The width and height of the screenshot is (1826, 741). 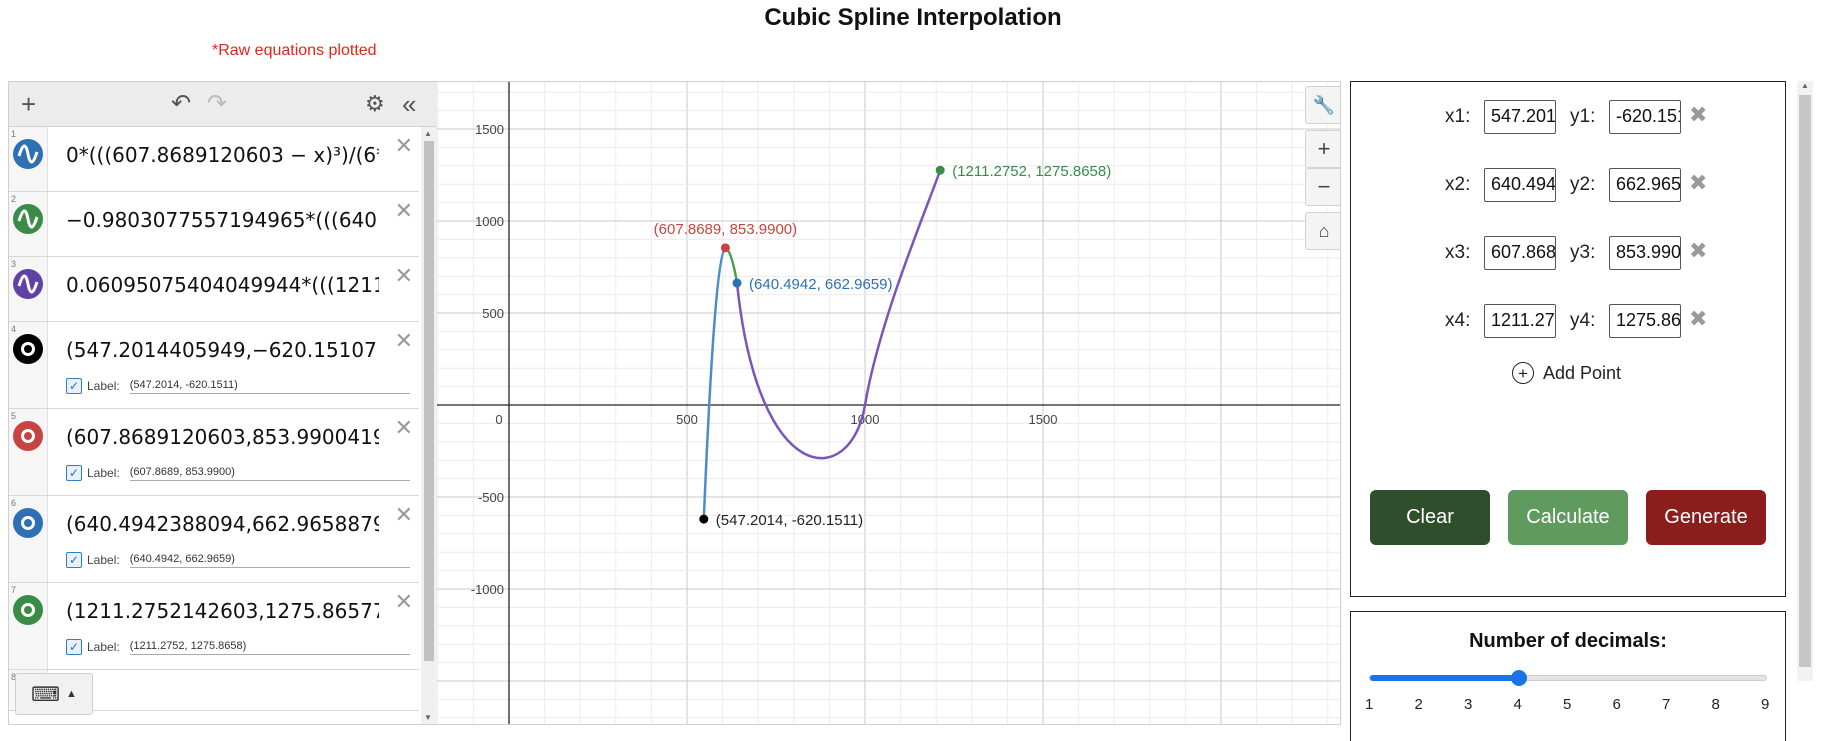 What do you see at coordinates (1616, 704) in the screenshot?
I see `decimals-tick: 6` at bounding box center [1616, 704].